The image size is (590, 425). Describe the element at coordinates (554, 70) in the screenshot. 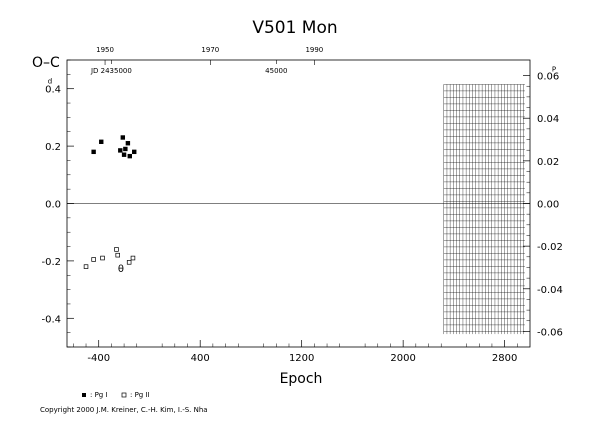

I see `y-right-unit-superscript: P` at that location.